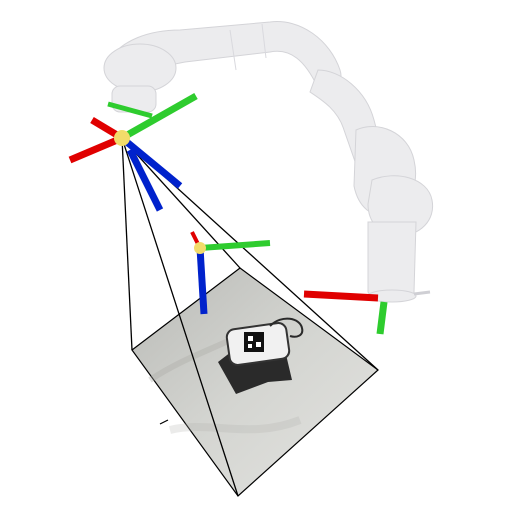 The image size is (512, 512). What do you see at coordinates (261, 355) in the screenshot?
I see `target-object-with-fiducial-tag` at bounding box center [261, 355].